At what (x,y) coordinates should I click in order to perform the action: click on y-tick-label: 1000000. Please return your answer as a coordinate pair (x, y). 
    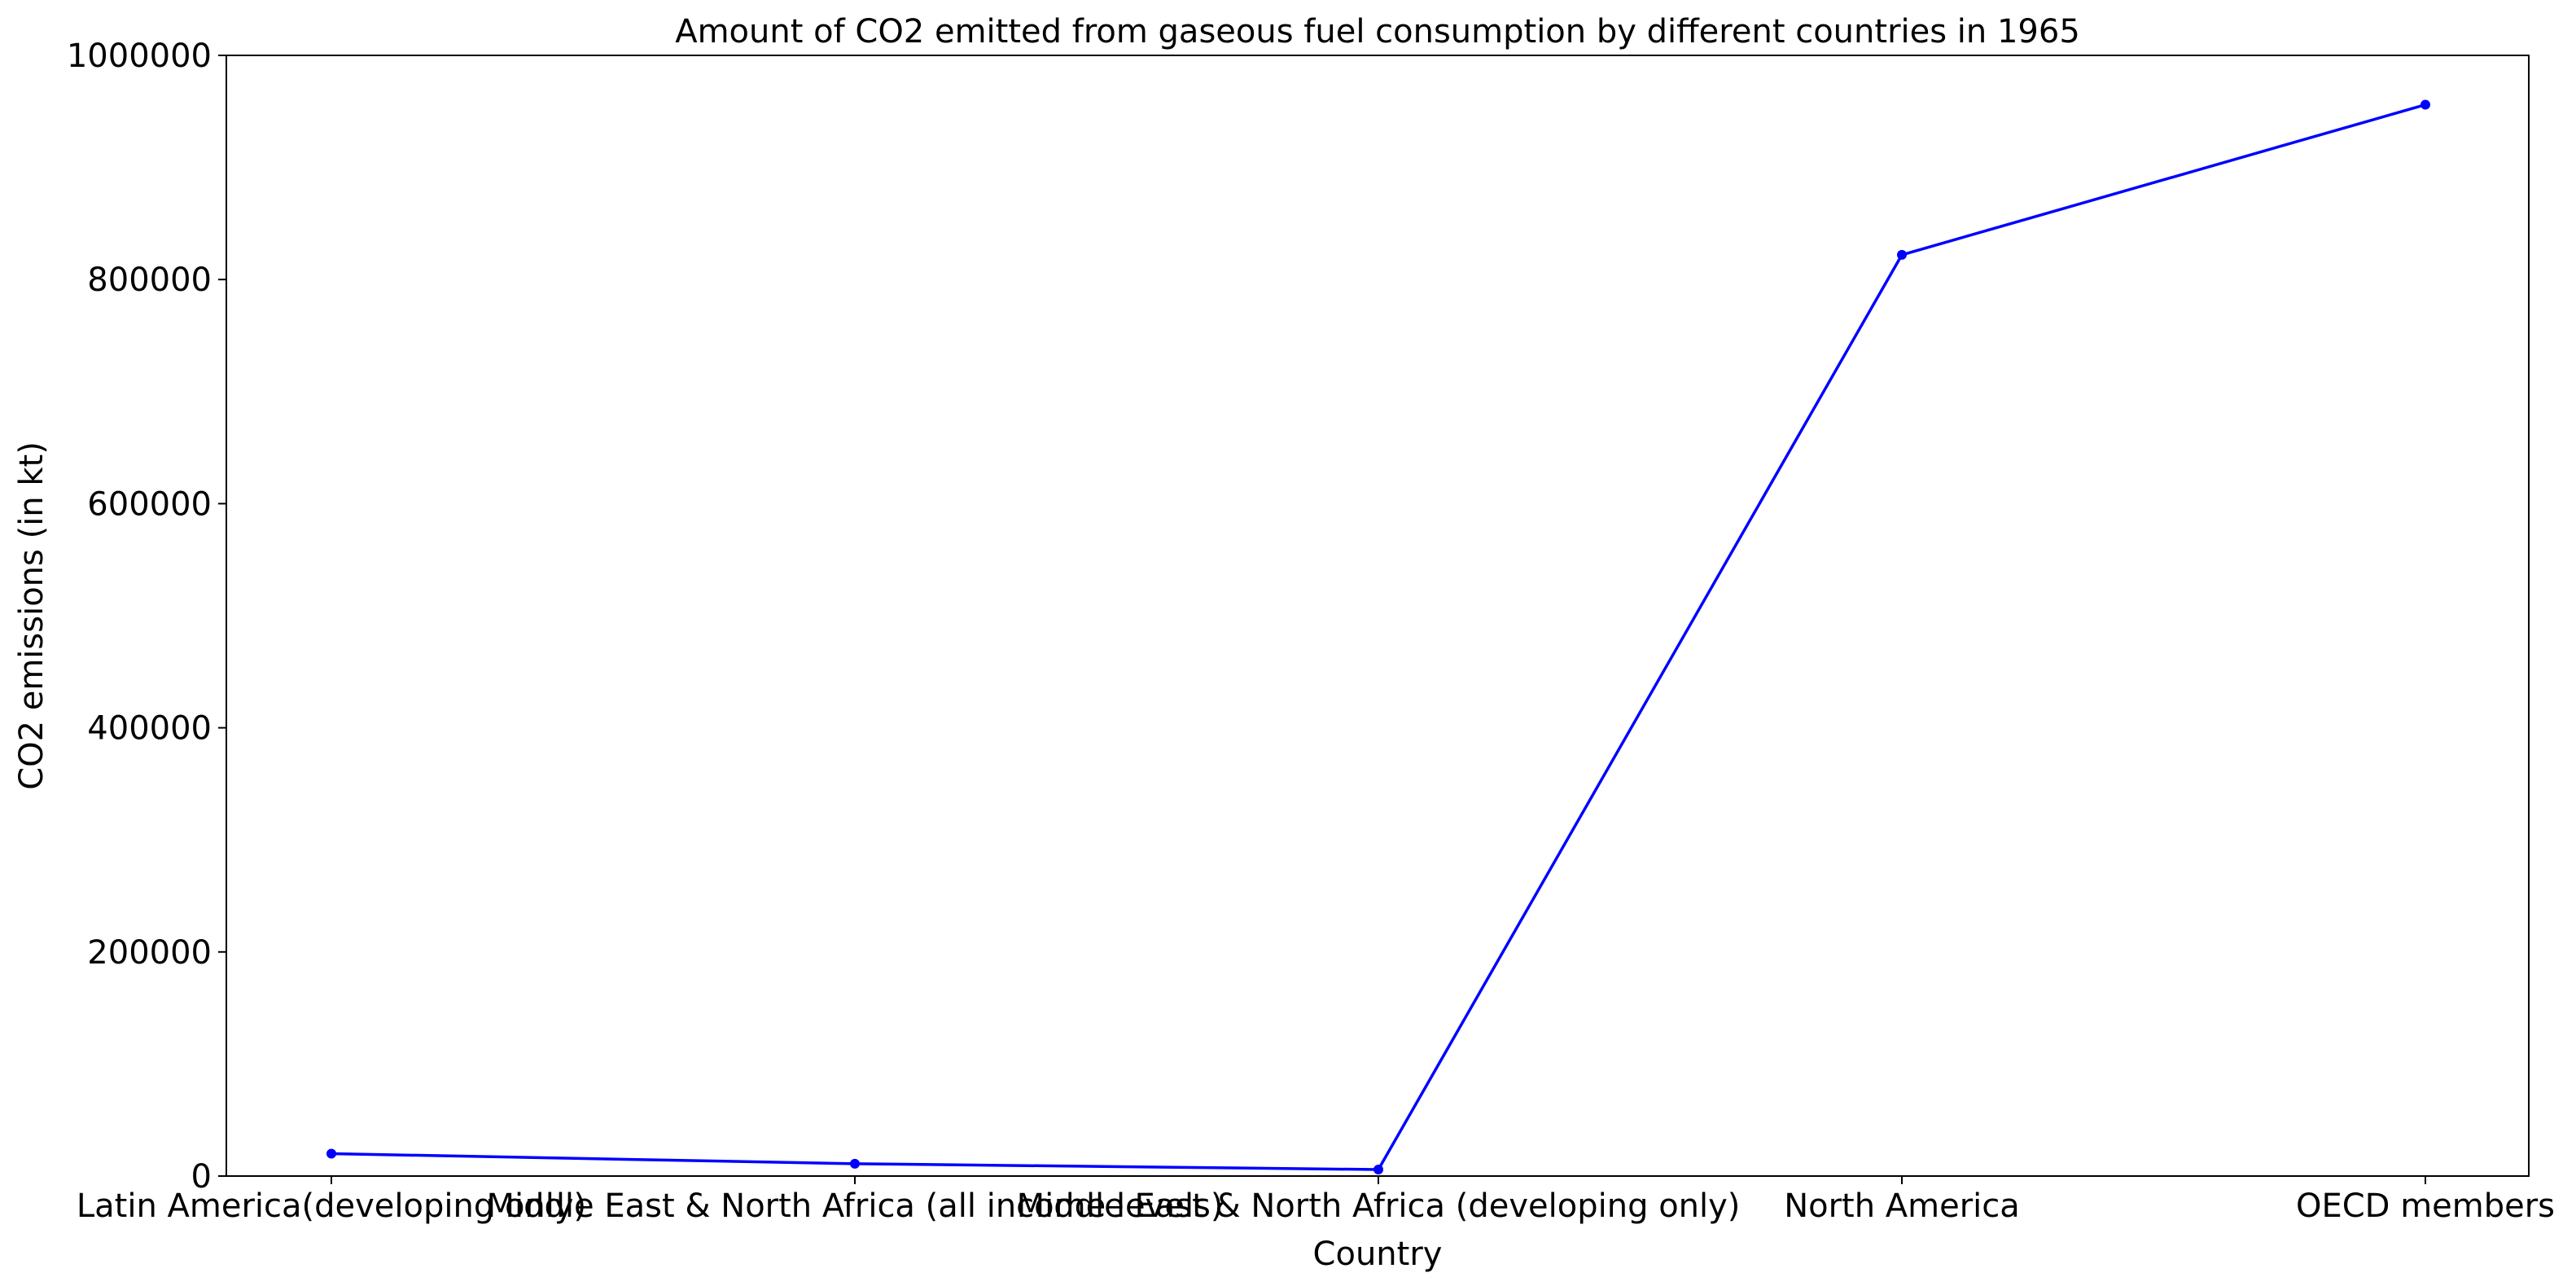
    Looking at the image, I should click on (139, 56).